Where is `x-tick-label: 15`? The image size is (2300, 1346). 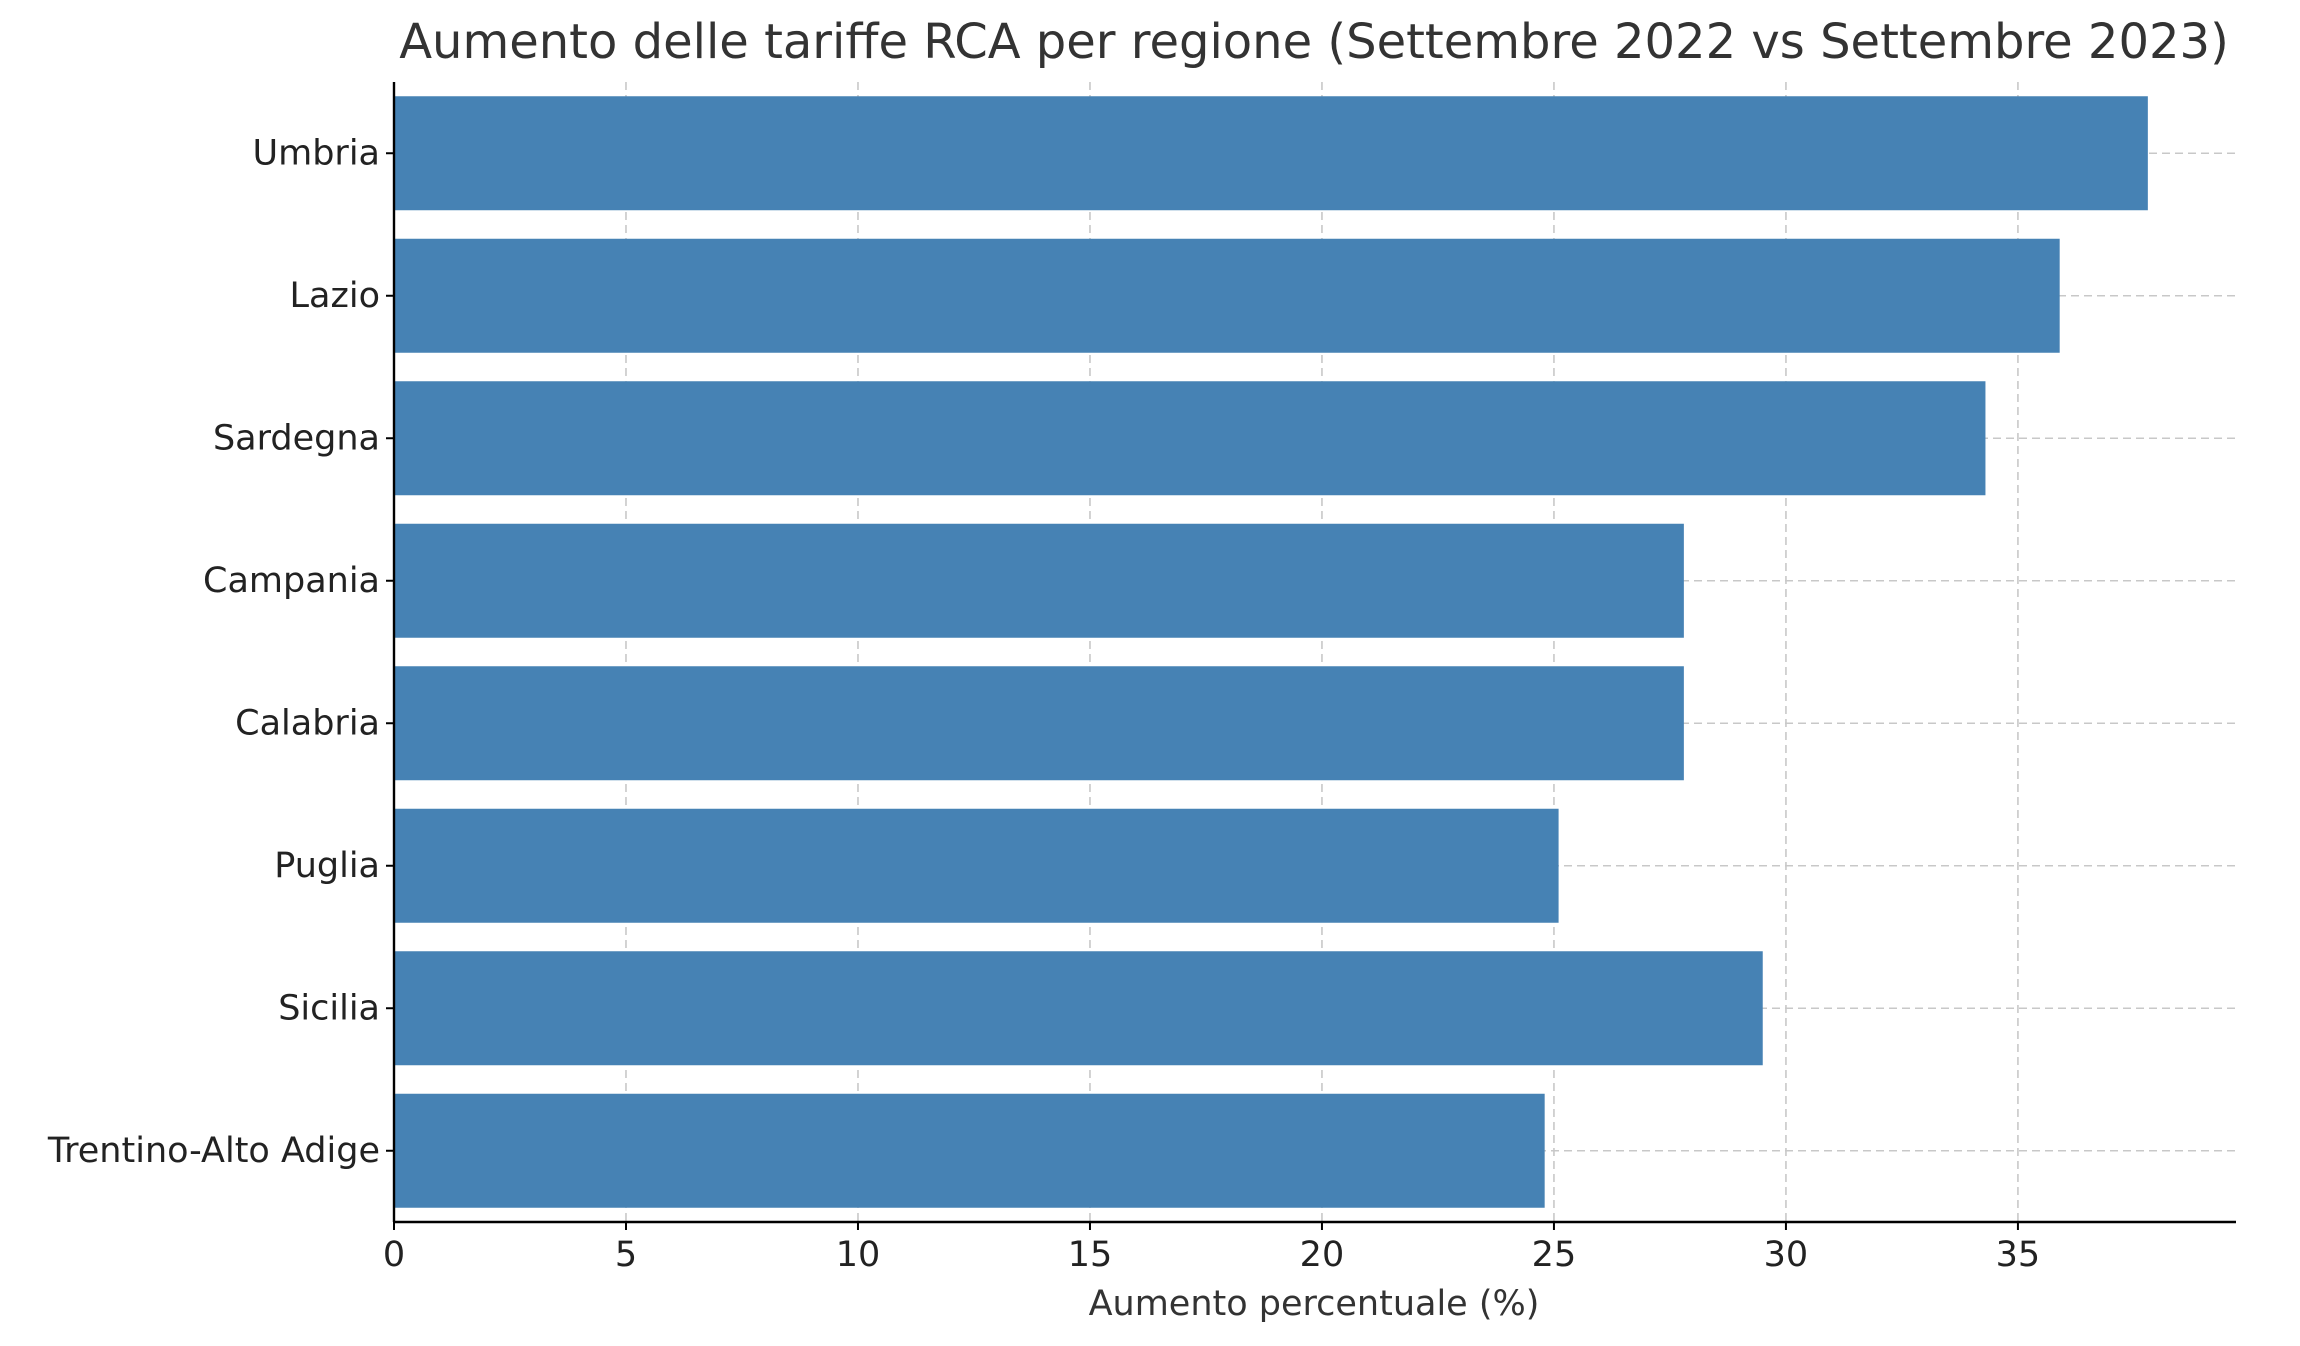 x-tick-label: 15 is located at coordinates (1090, 1255).